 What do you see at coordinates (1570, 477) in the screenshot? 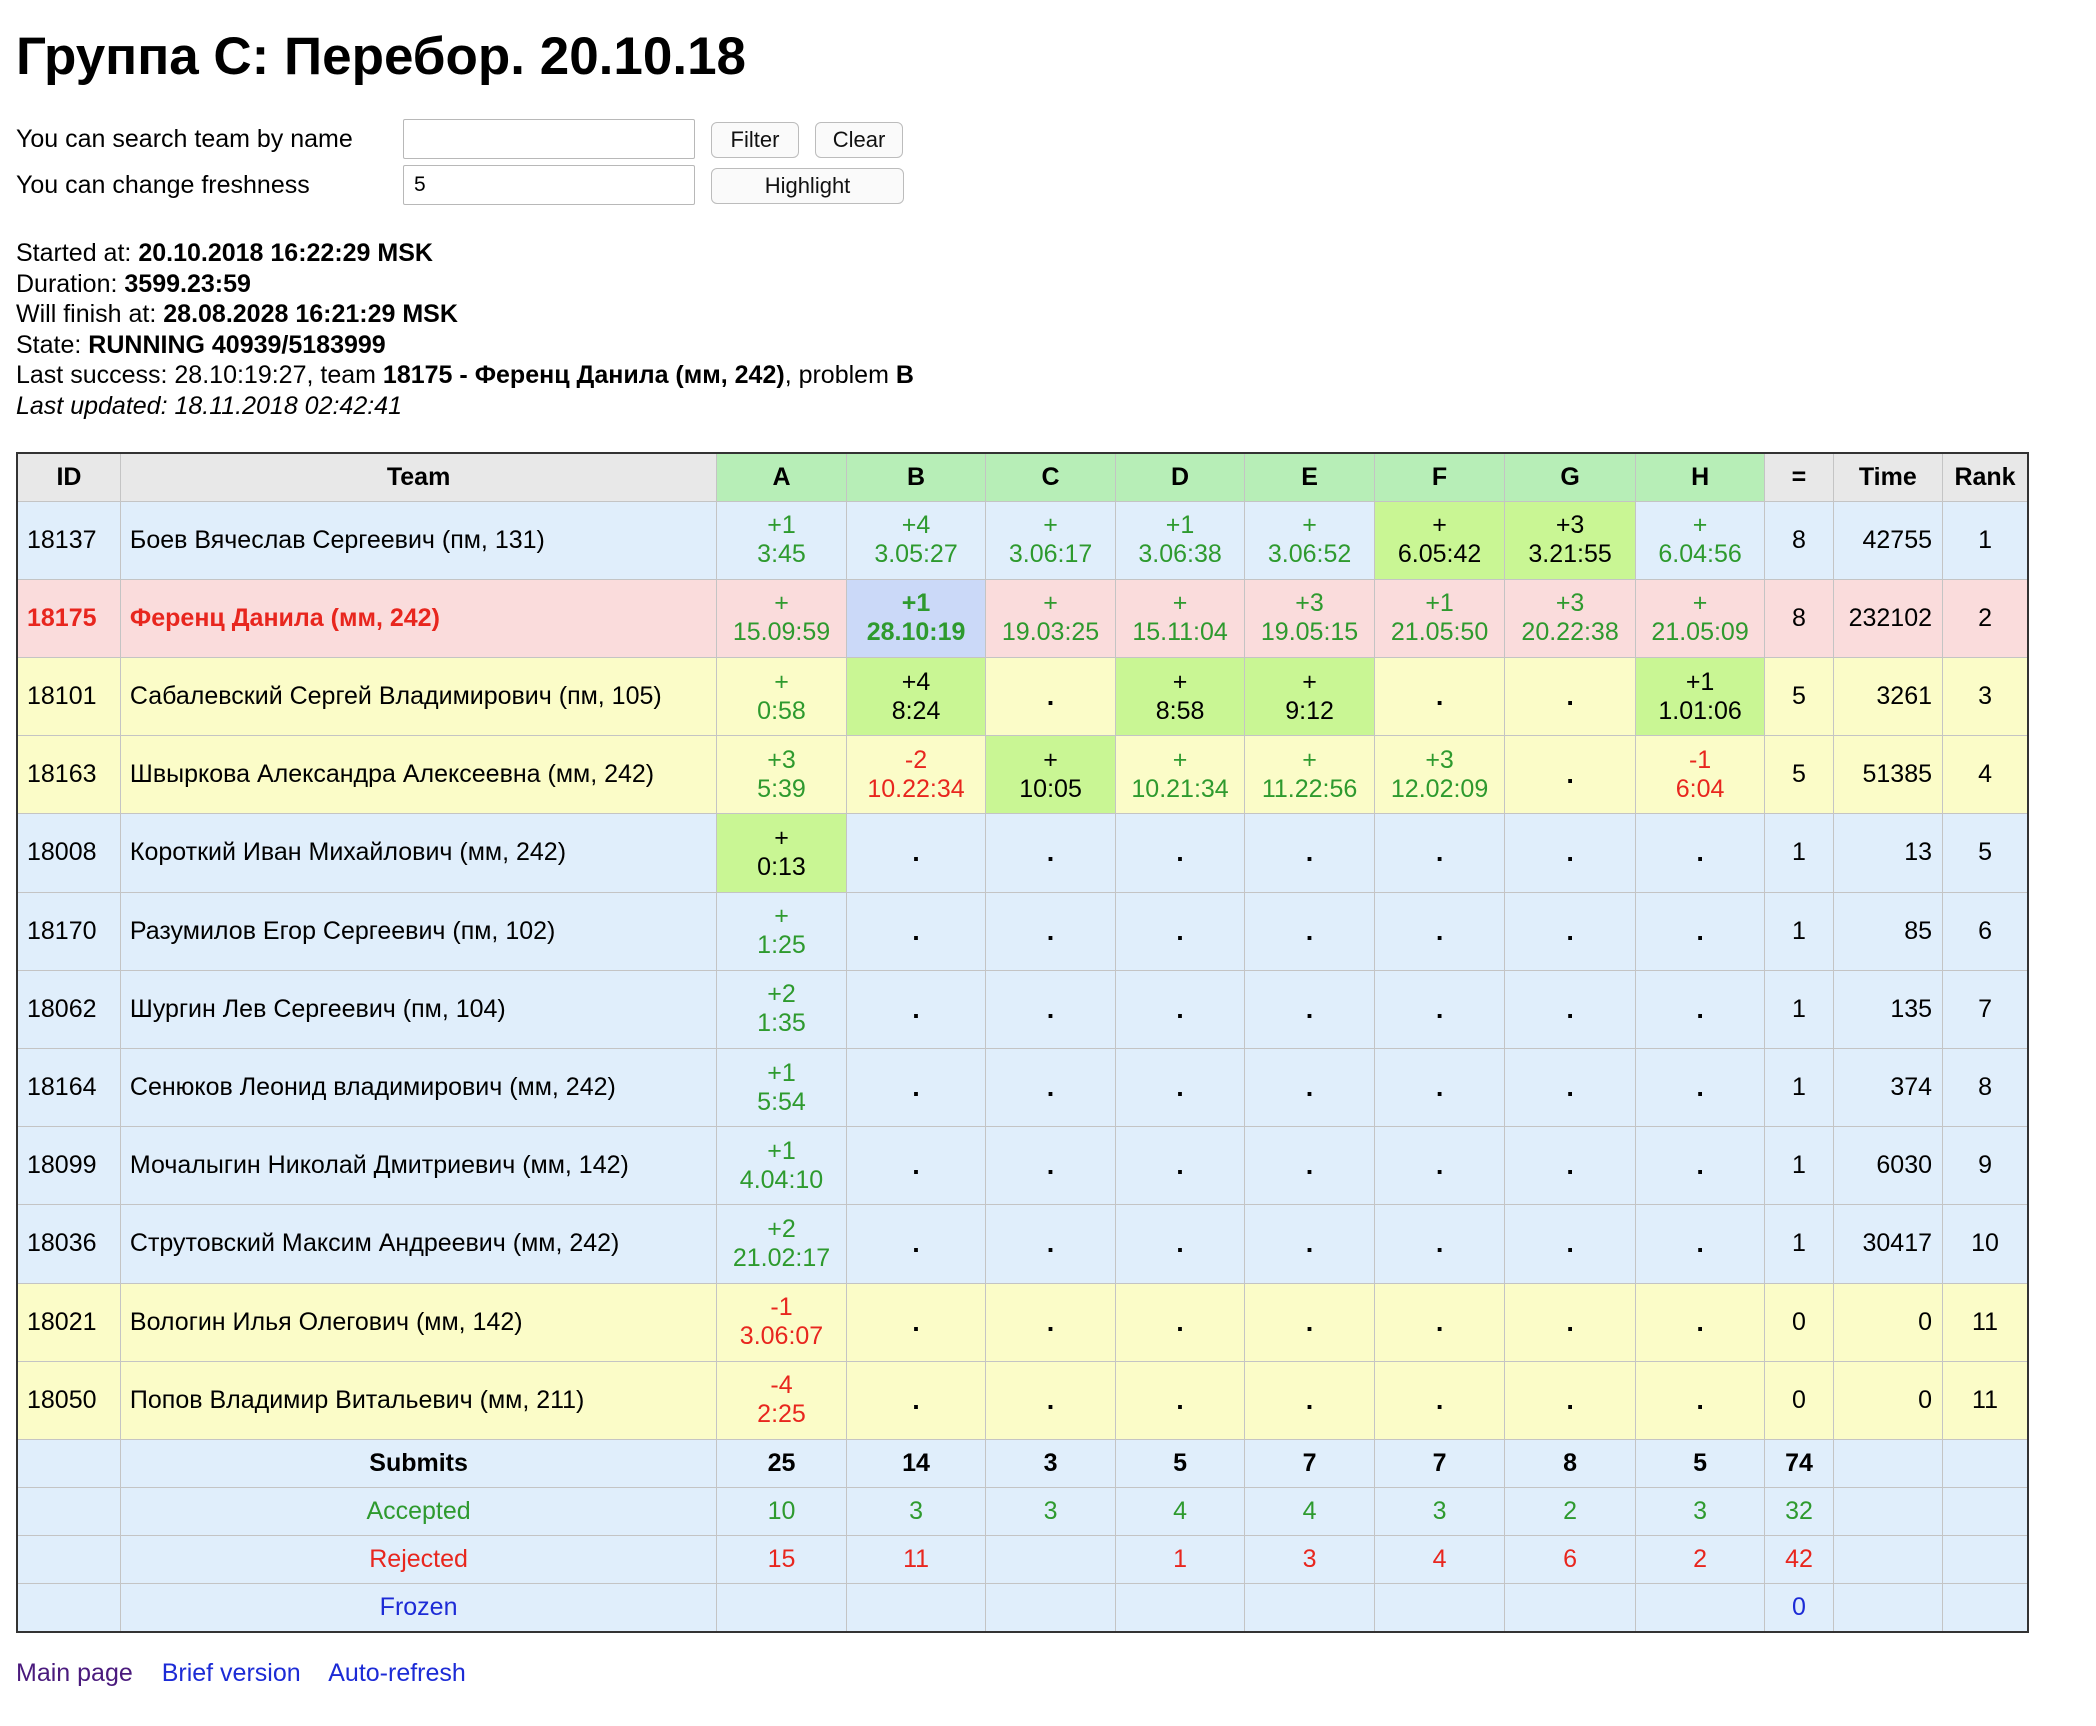
I see `header-problem-g: G` at bounding box center [1570, 477].